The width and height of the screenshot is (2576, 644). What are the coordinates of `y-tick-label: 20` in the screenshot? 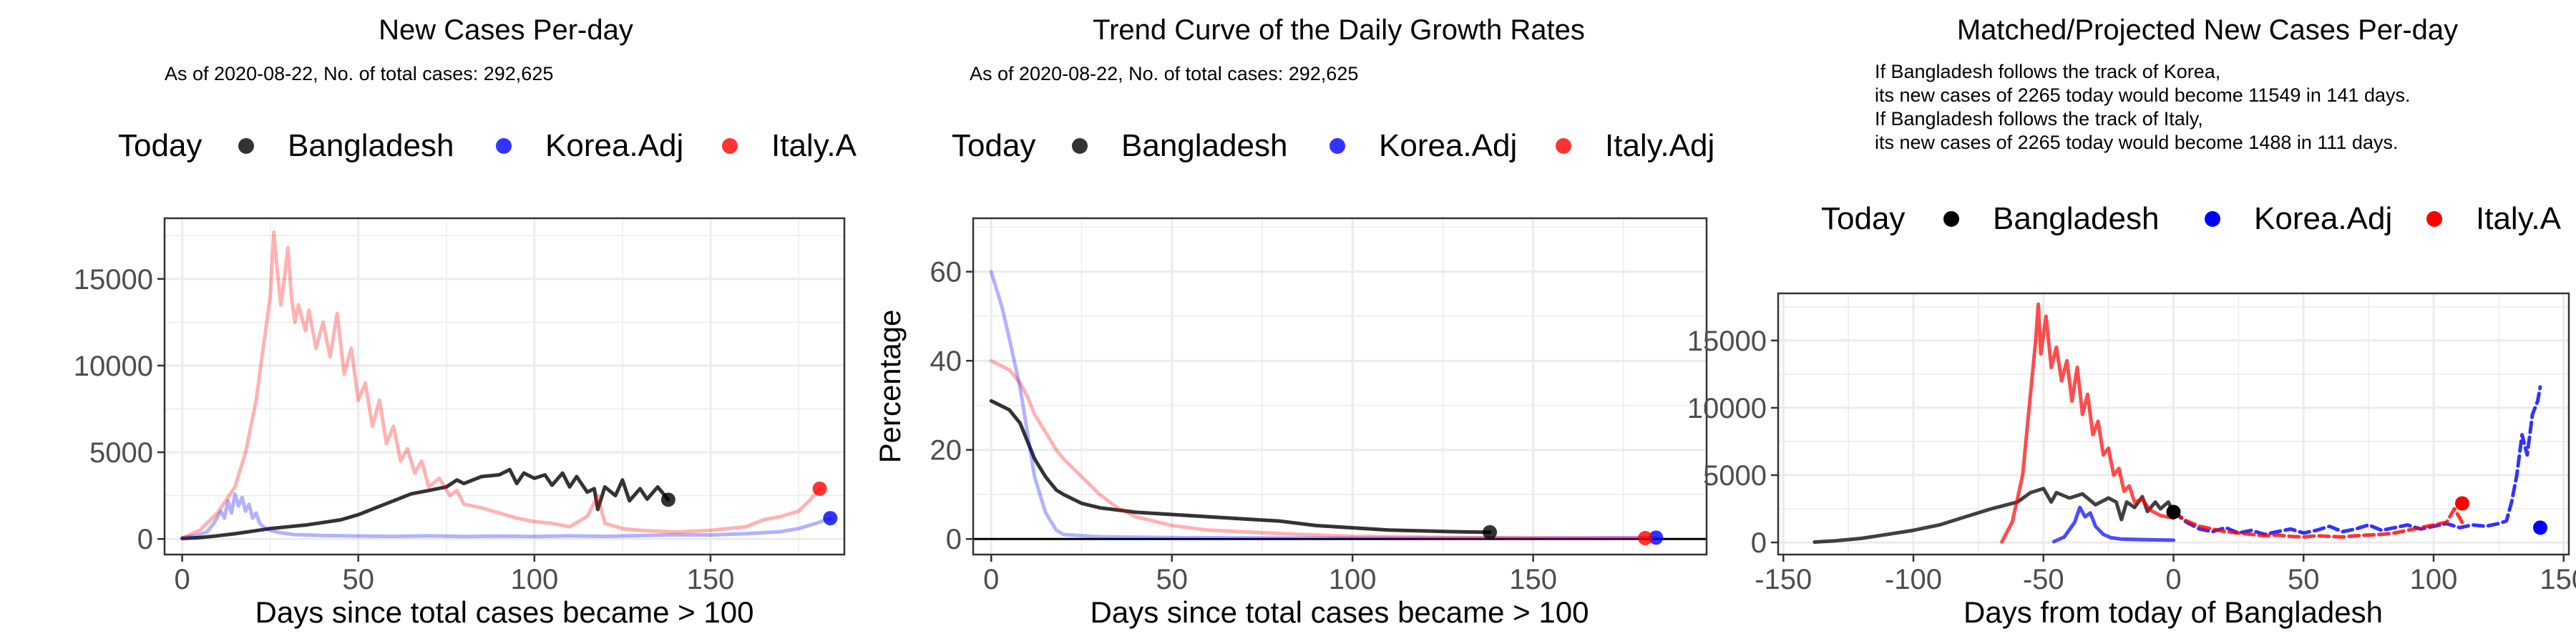 It's located at (946, 451).